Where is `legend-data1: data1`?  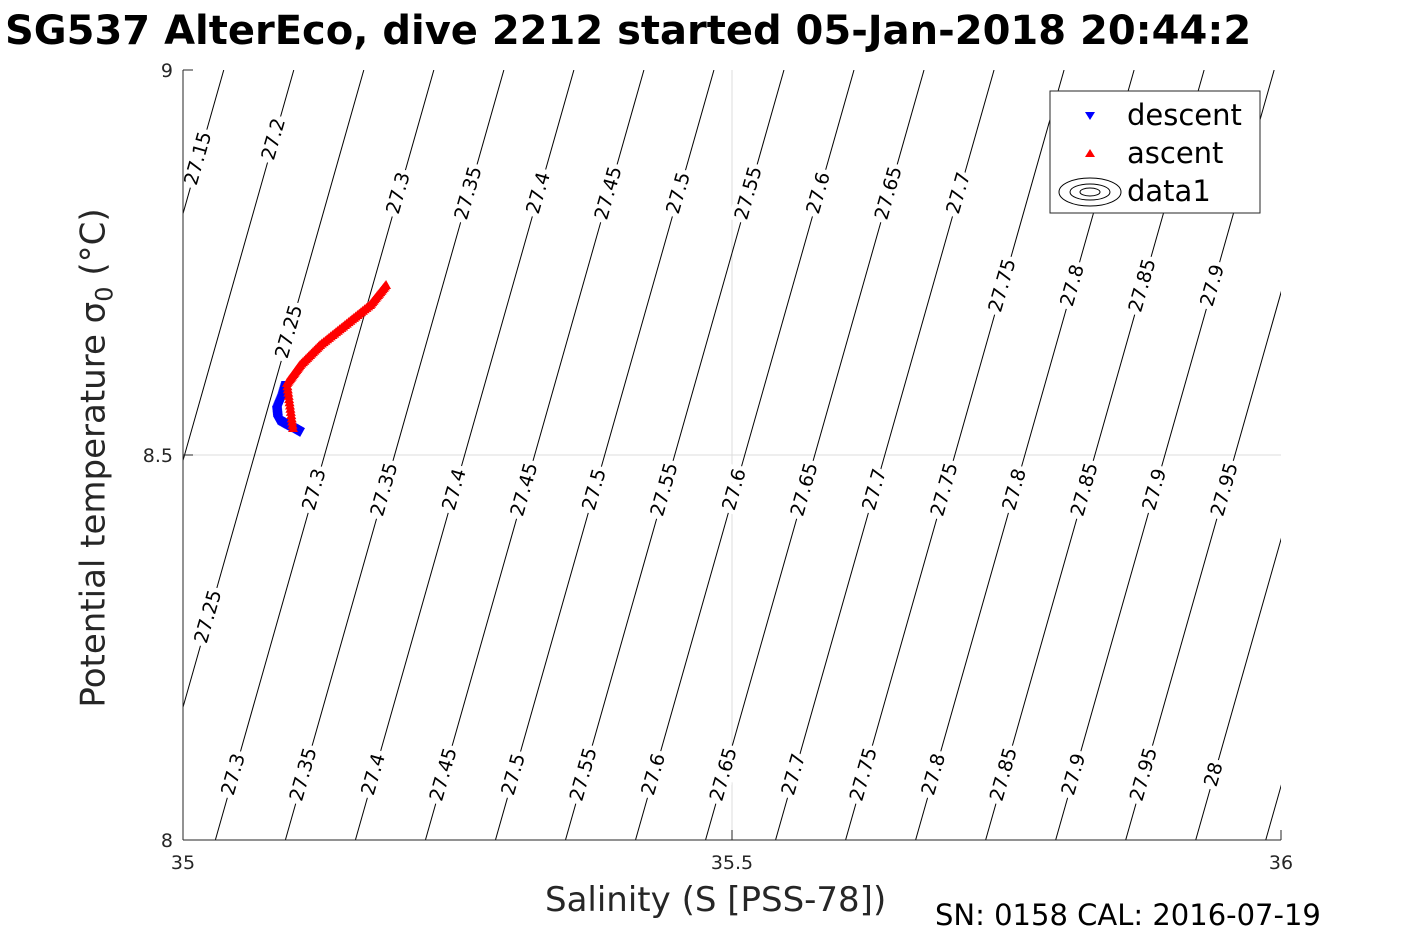
legend-data1: data1 is located at coordinates (1169, 191).